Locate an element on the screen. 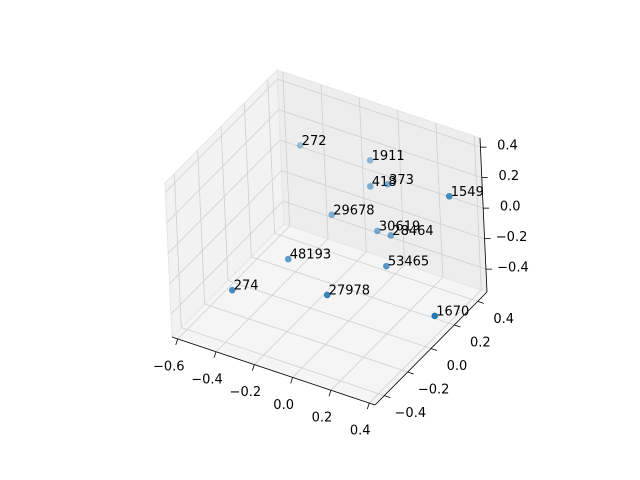 The width and height of the screenshot is (640, 480). point-label: 48193 is located at coordinates (310, 255).